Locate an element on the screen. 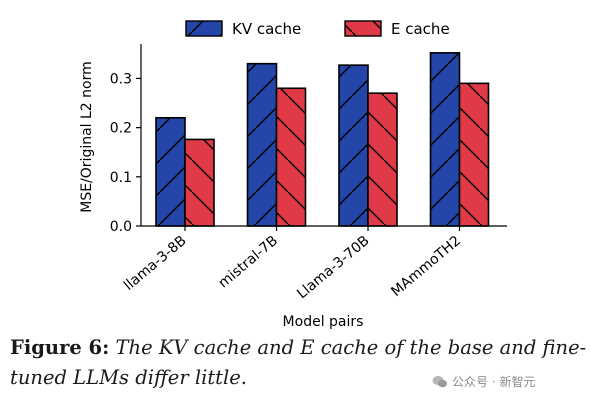 The image size is (591, 407). legend-label: E cache is located at coordinates (420, 29).